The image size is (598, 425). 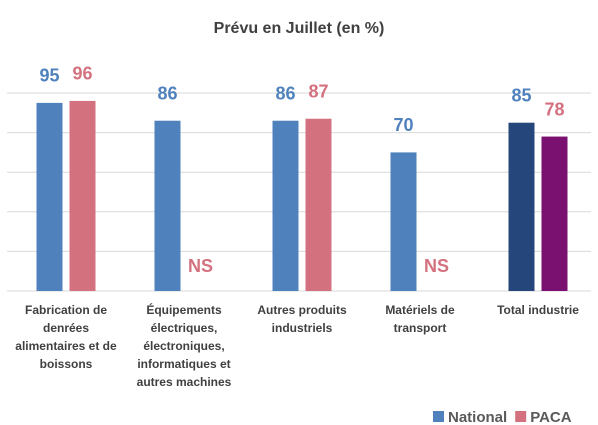 What do you see at coordinates (538, 310) in the screenshot?
I see `x-tick-label: Total industrie` at bounding box center [538, 310].